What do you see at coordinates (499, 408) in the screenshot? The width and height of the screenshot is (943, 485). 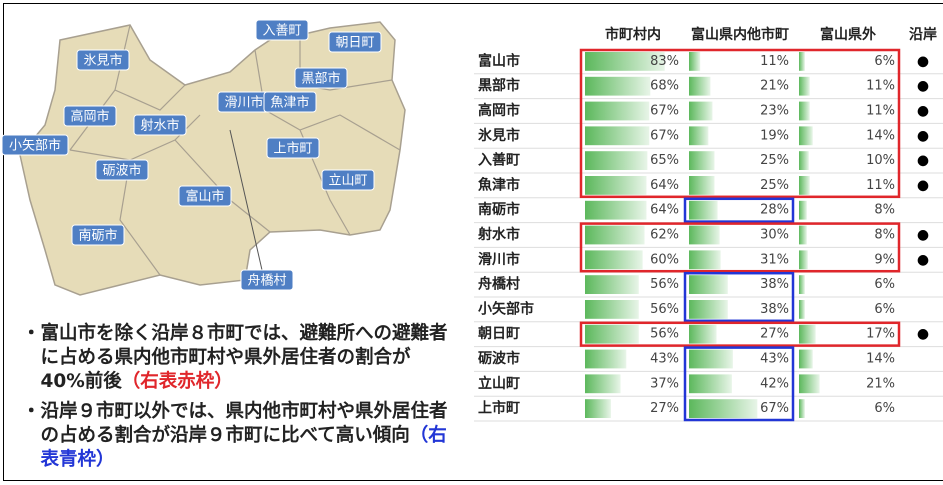 I see `row-name: 上市町` at bounding box center [499, 408].